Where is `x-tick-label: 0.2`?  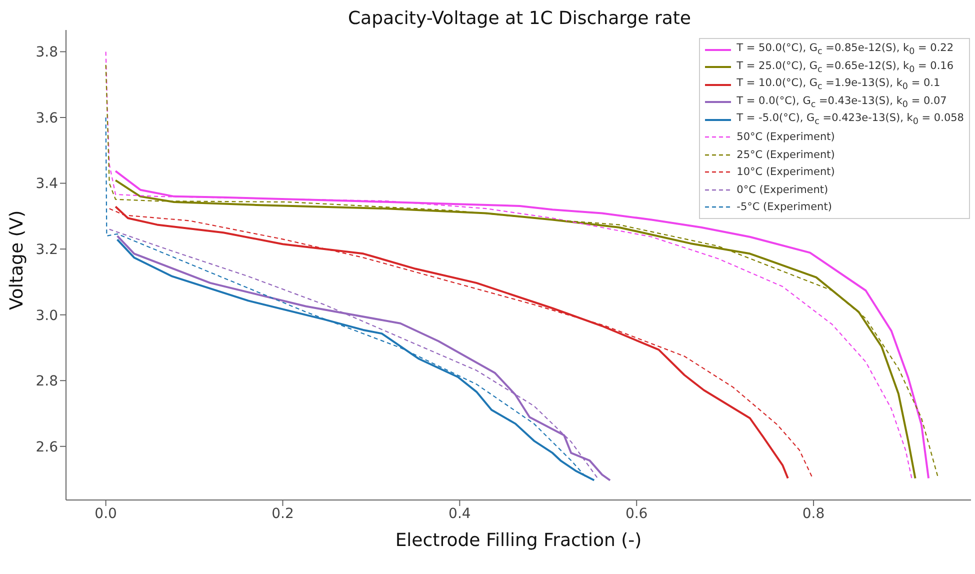 x-tick-label: 0.2 is located at coordinates (283, 514).